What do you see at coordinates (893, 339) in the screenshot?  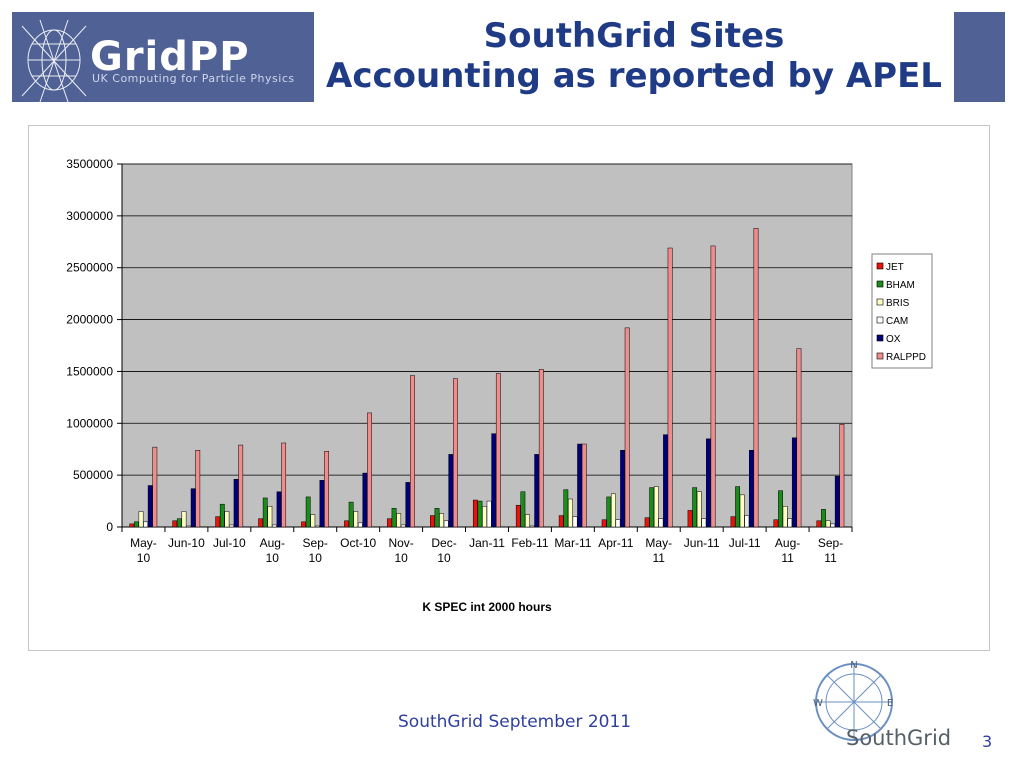 I see `legend-label-ox: OX` at bounding box center [893, 339].